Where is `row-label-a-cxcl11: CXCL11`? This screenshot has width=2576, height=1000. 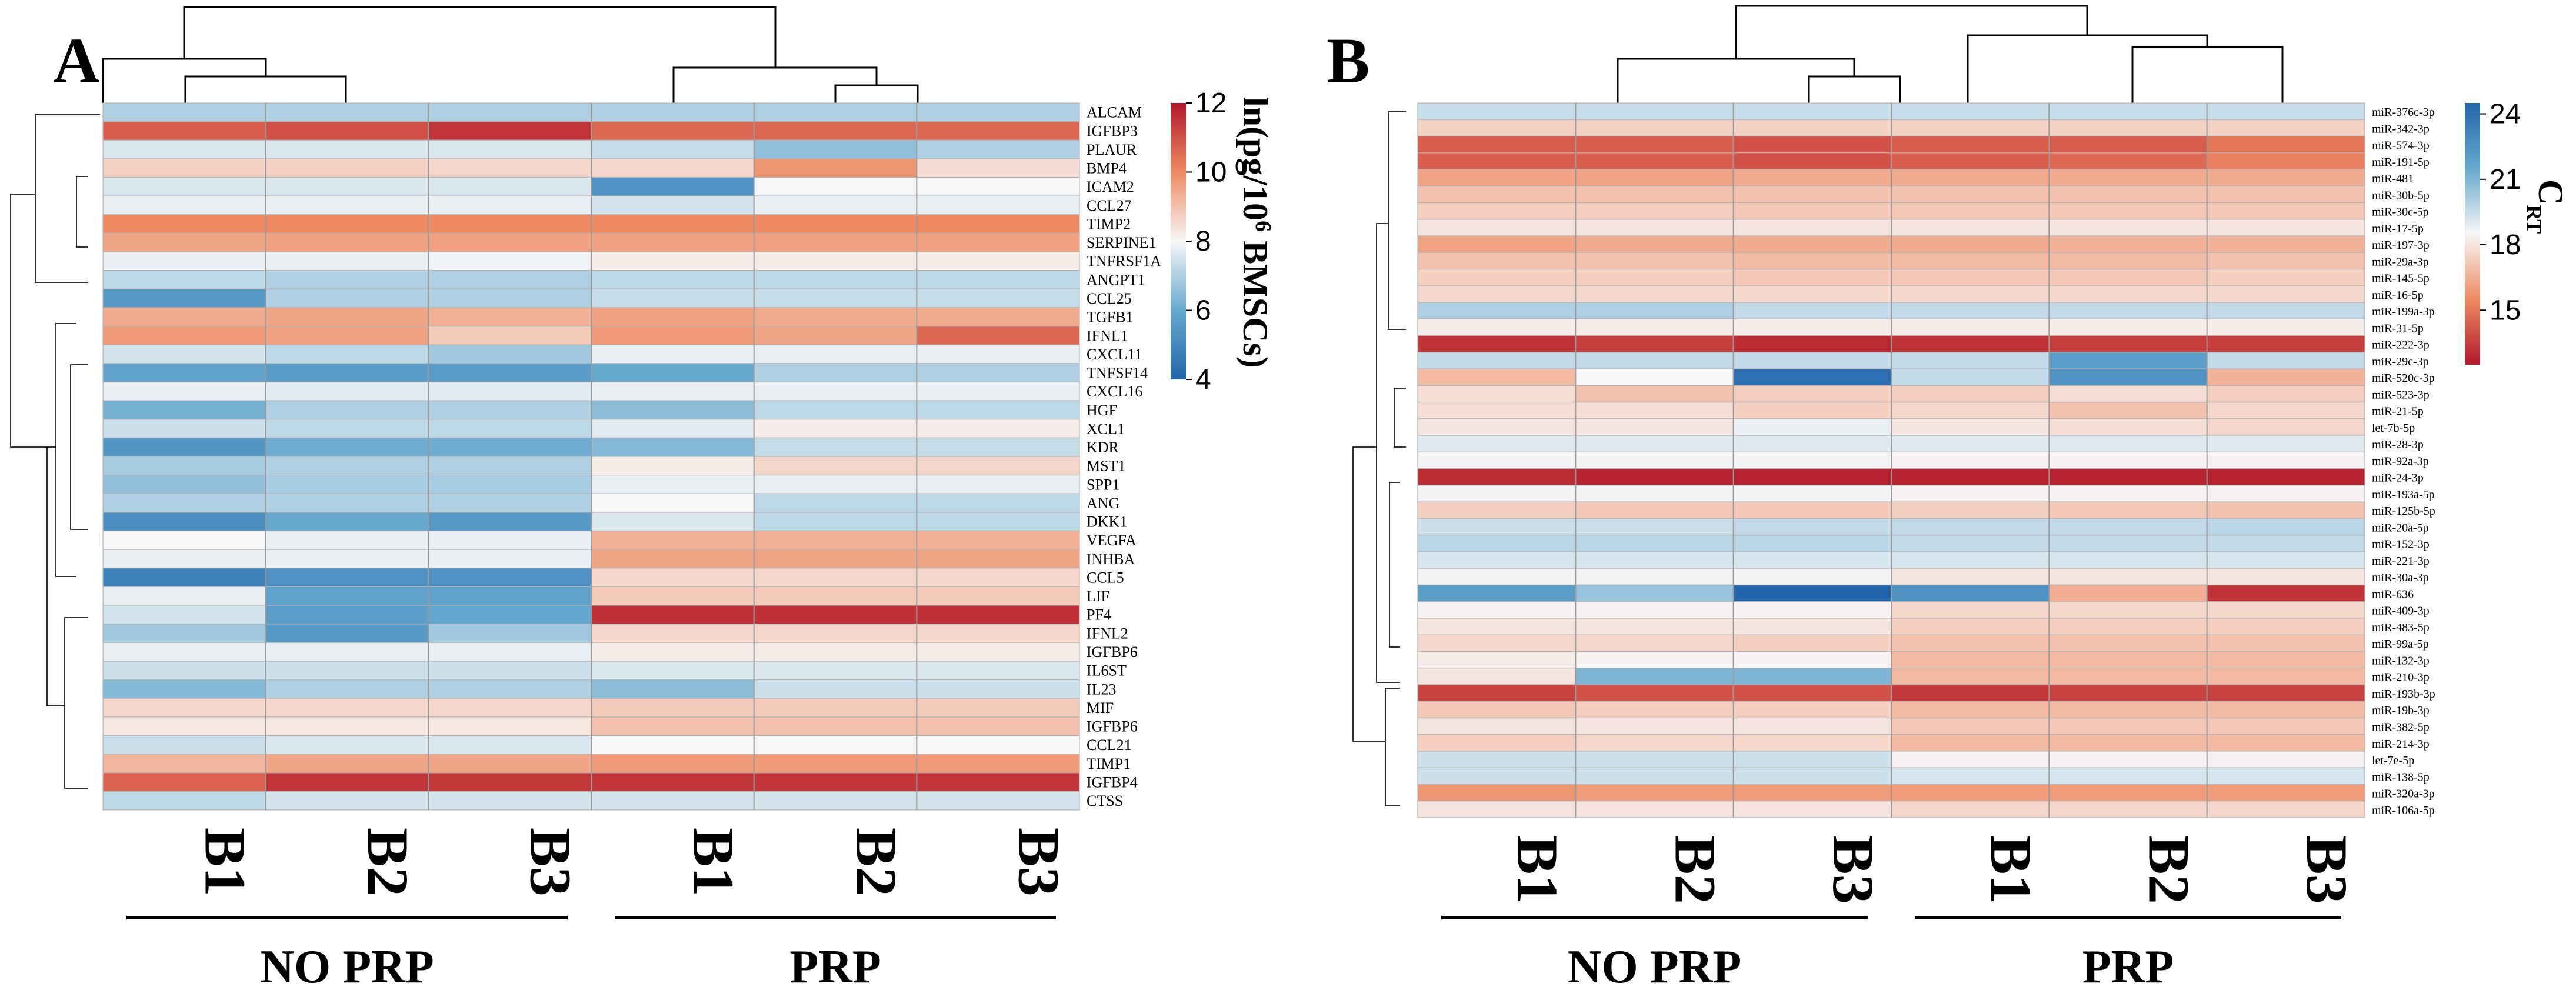 row-label-a-cxcl11: CXCL11 is located at coordinates (1114, 354).